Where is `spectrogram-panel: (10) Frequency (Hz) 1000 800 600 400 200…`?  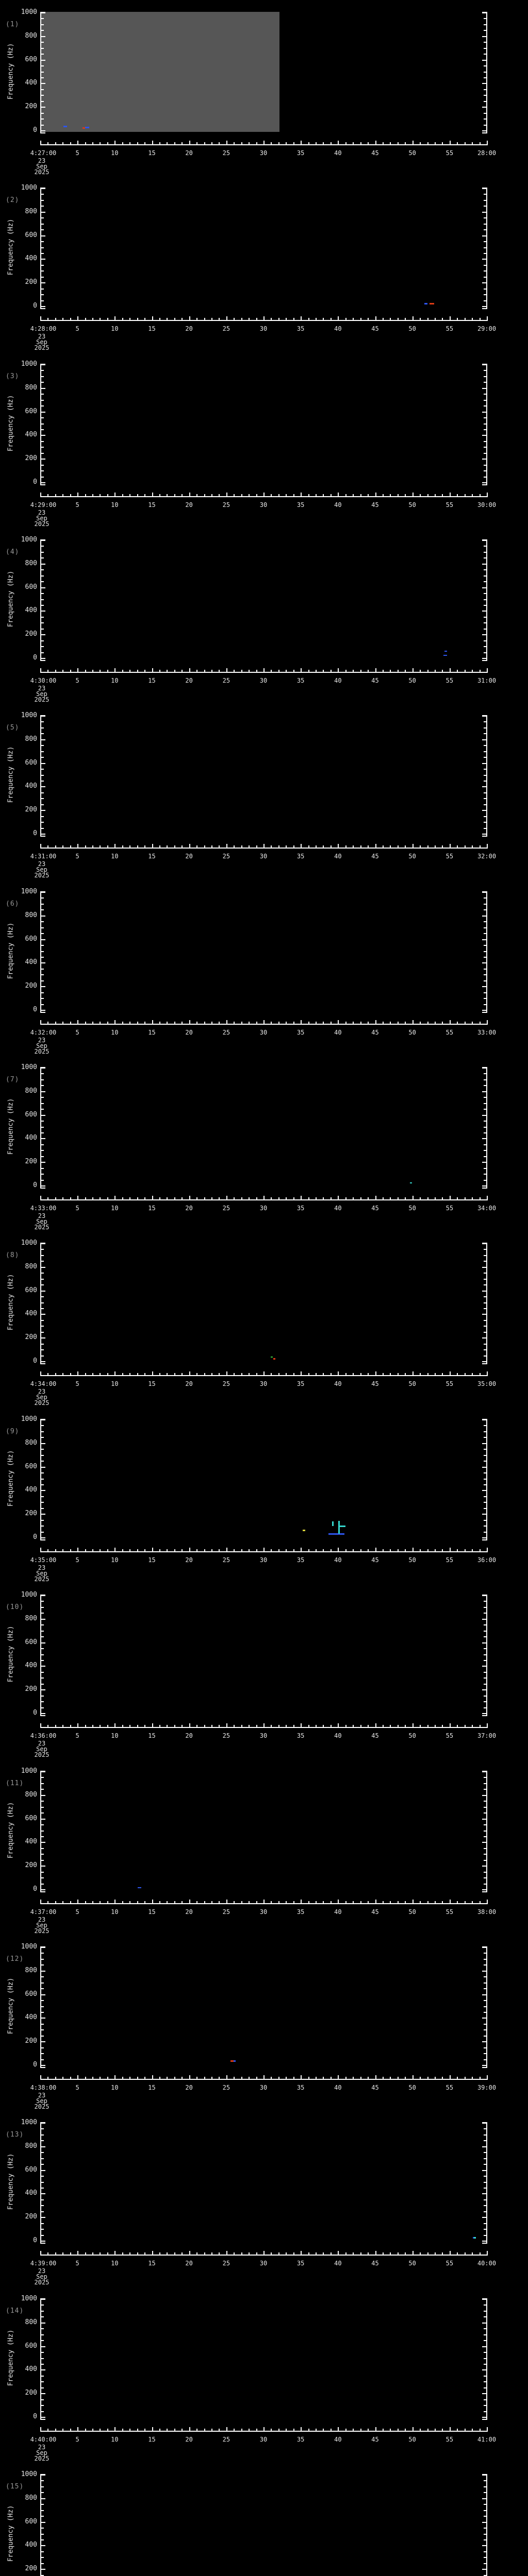 spectrogram-panel: (10) Frequency (Hz) 1000 800 600 400 200… is located at coordinates (264, 1671).